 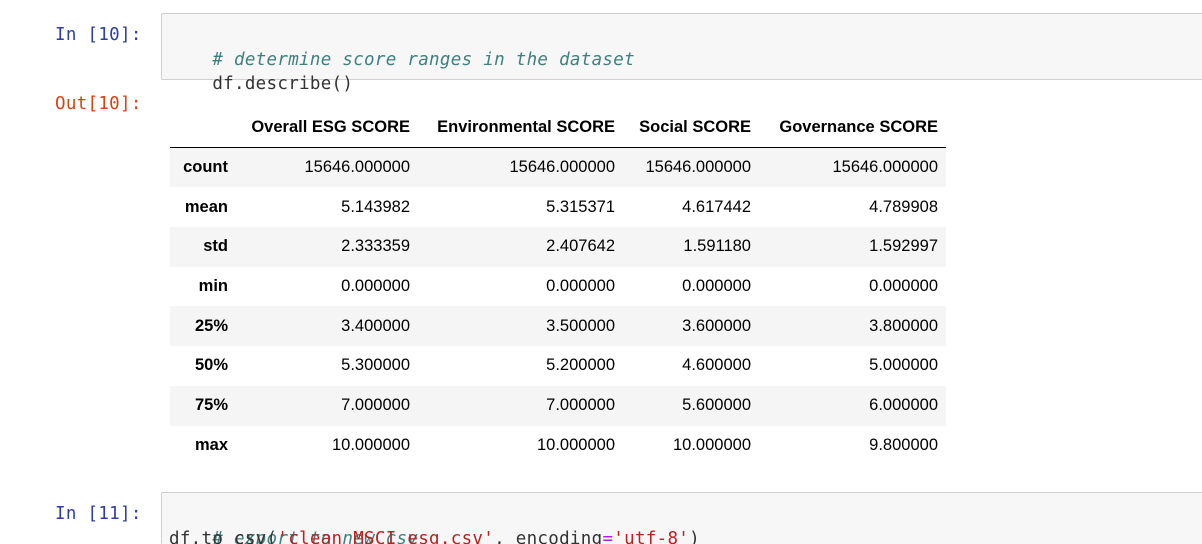 I want to click on code-line-2: df.describe(), so click(x=685, y=71).